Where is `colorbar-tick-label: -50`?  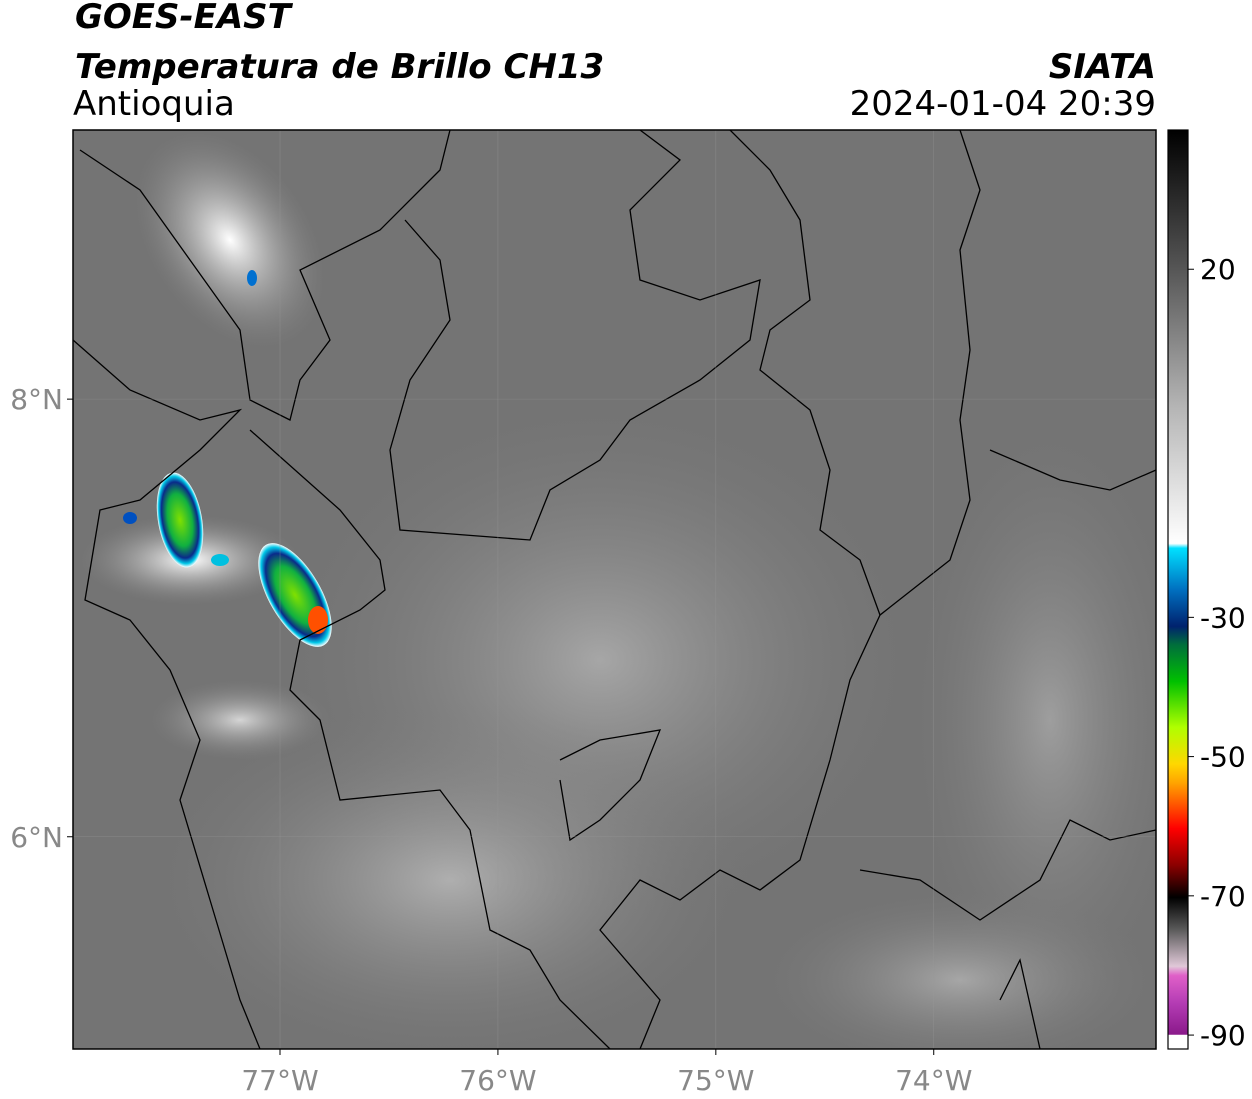 colorbar-tick-label: -50 is located at coordinates (1223, 757).